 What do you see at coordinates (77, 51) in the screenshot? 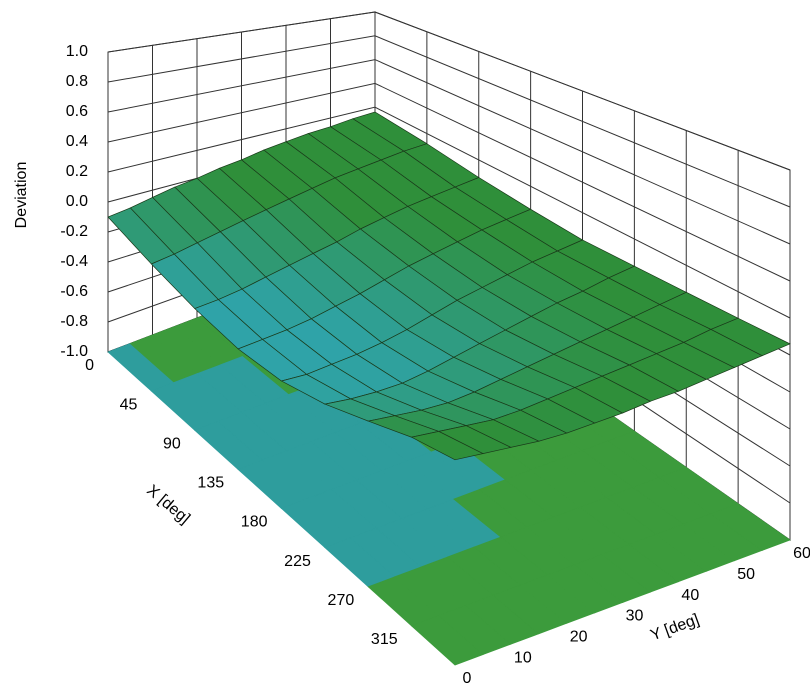
I see `z-tick-label: 1.0` at bounding box center [77, 51].